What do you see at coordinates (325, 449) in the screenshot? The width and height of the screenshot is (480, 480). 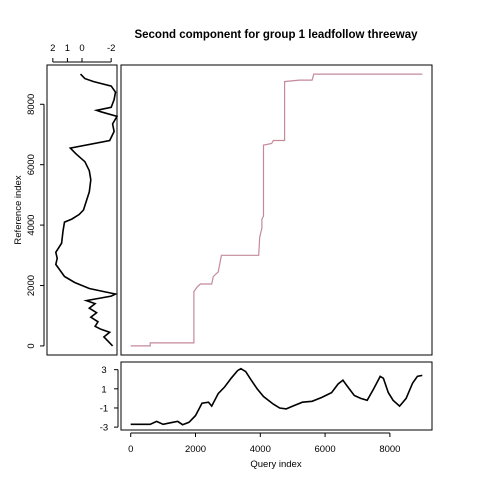 I see `query-x-tick-label: 6000` at bounding box center [325, 449].